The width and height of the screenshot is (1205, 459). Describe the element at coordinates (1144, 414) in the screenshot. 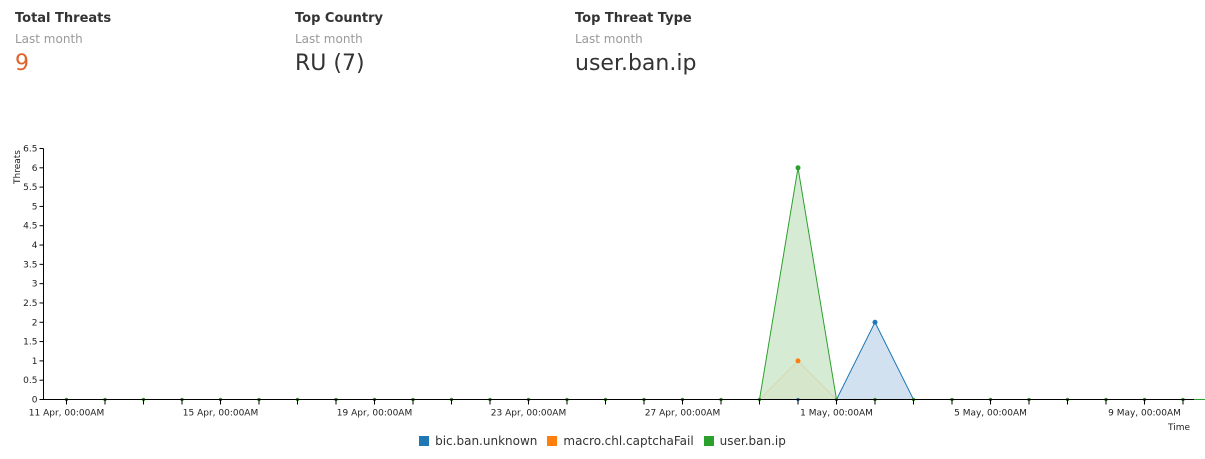

I see `x-tick-label: 9 May, 00:00AM` at that location.